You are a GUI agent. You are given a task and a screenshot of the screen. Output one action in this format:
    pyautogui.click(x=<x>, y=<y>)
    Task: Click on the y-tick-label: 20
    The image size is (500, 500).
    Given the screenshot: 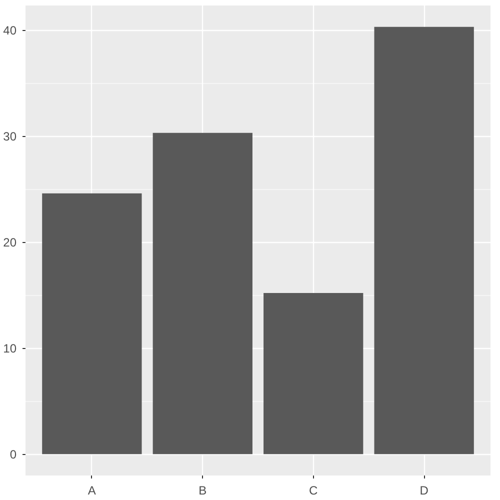 What is the action you would take?
    pyautogui.click(x=10, y=243)
    